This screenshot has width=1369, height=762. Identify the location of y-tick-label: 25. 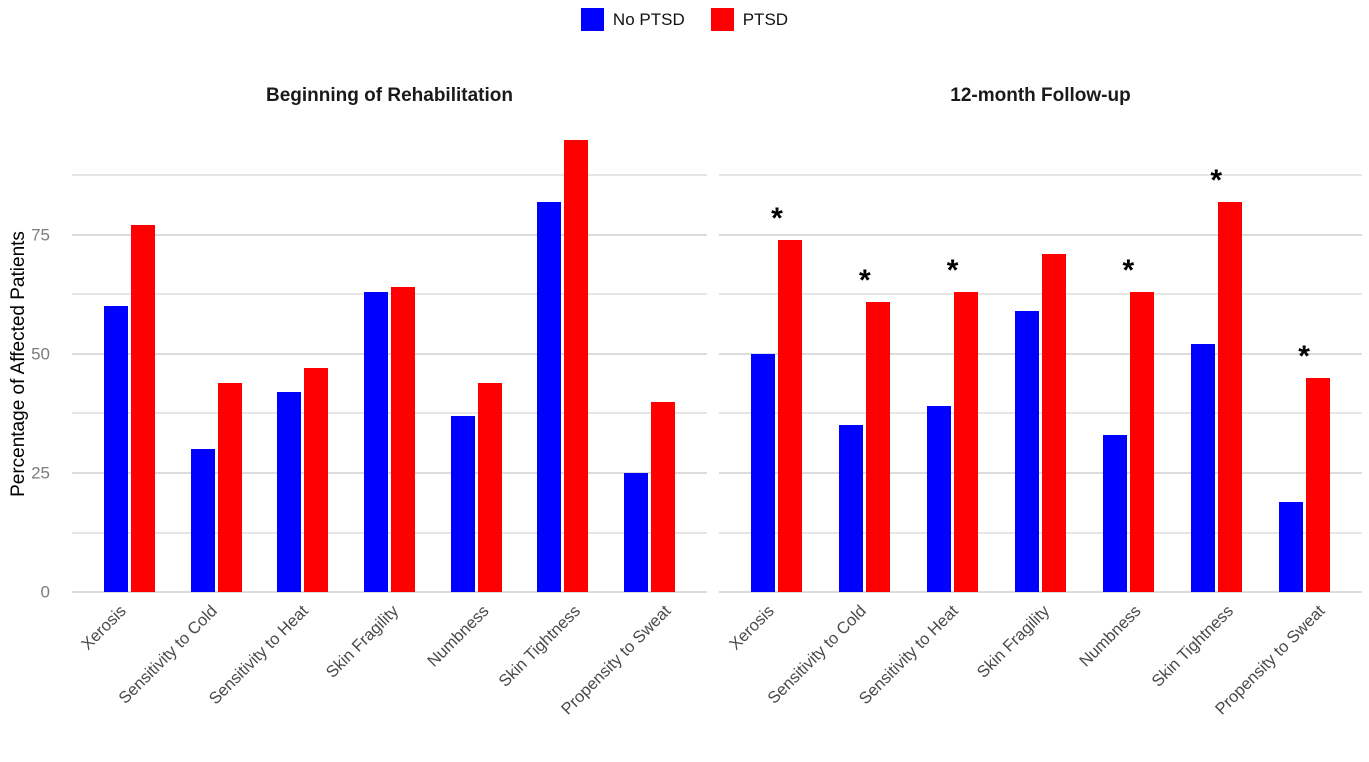
(40, 473).